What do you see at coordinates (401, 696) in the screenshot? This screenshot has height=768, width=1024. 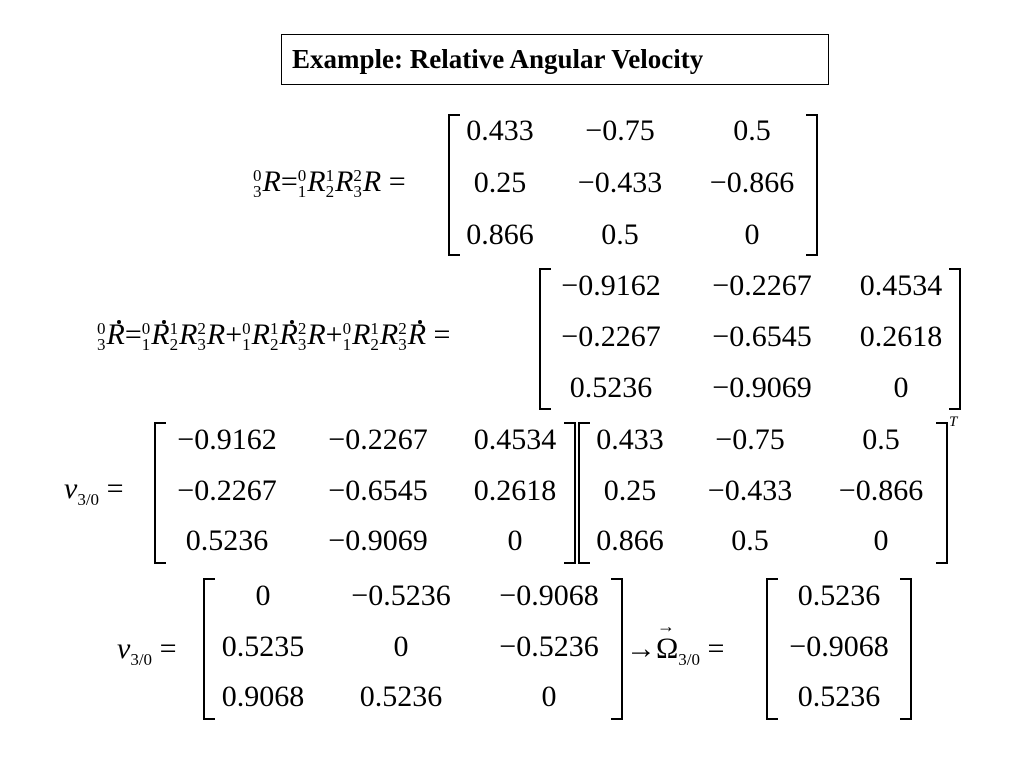 I see `matrix-nu-cell: 0.5236` at bounding box center [401, 696].